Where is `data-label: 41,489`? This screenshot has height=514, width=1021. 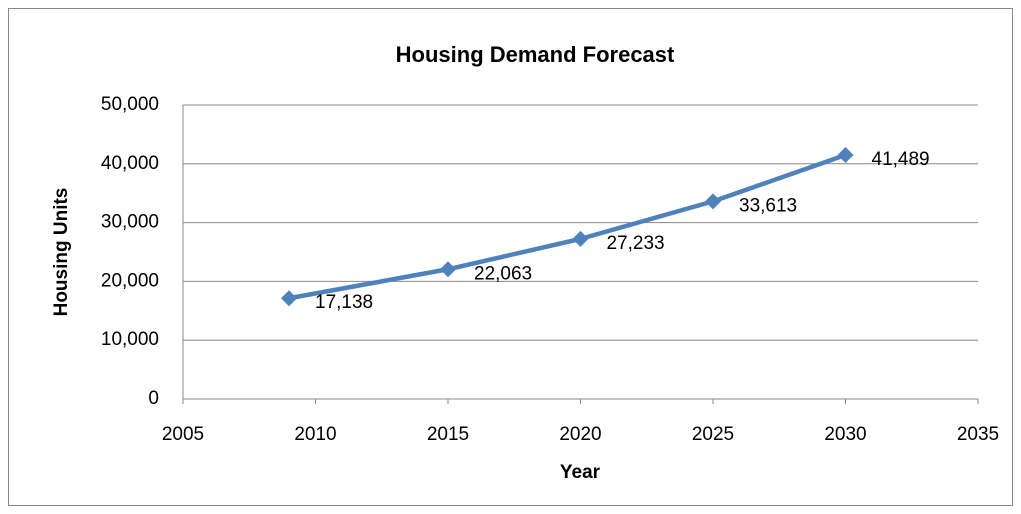 data-label: 41,489 is located at coordinates (901, 159).